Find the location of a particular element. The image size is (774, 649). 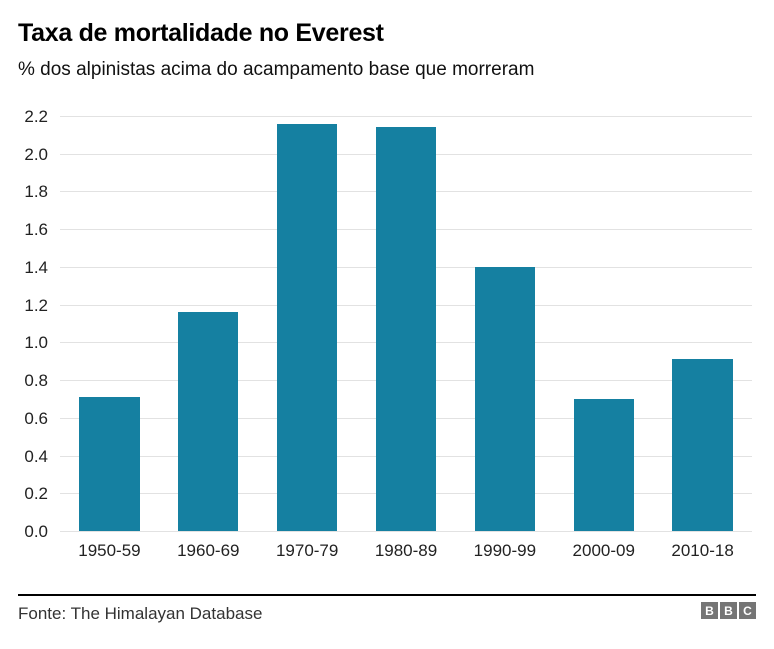

y-axis-labels: 2.2 2.0 1.8 1.6 1.4 1.2 1.0 0.8 0.6 0.4 0.2 0.0 is located at coordinates (24, 324).